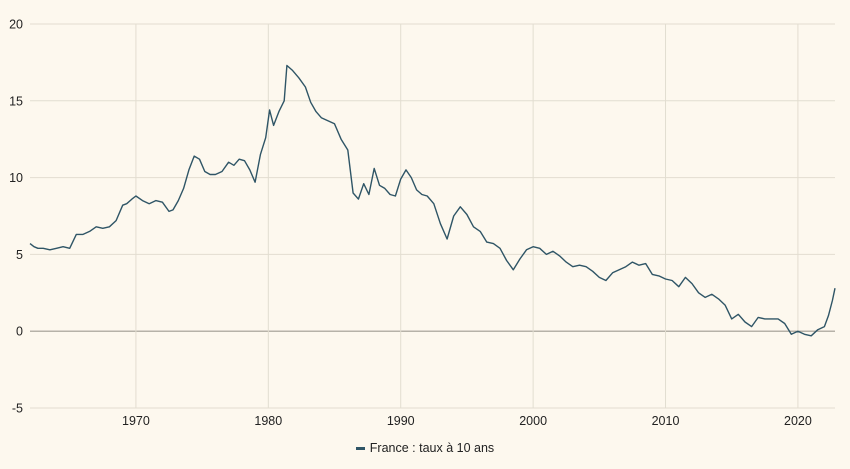 This screenshot has width=850, height=469. Describe the element at coordinates (432, 448) in the screenshot. I see `legend-label: France : taux à 10 ans` at that location.